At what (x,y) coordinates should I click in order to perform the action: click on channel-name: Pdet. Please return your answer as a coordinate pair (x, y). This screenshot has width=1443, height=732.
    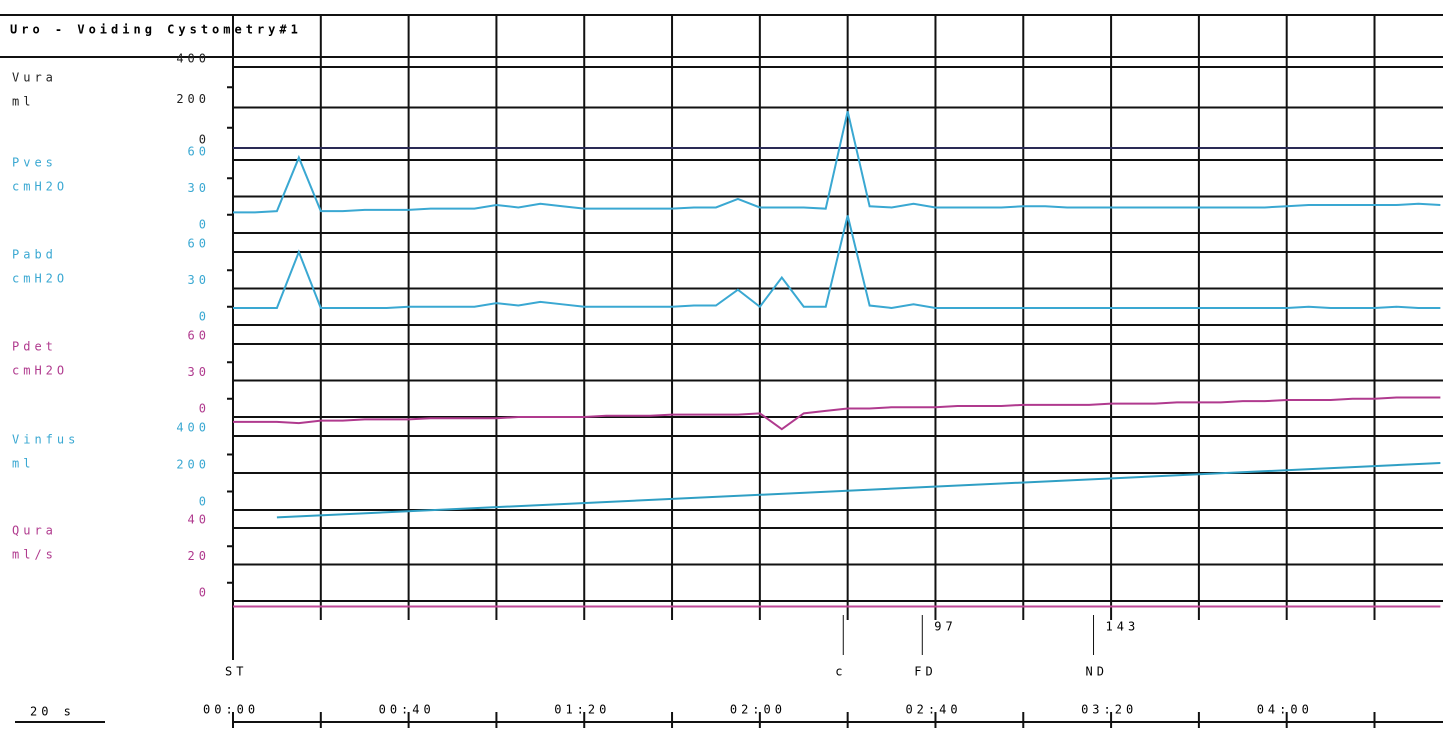
    Looking at the image, I should click on (34, 347).